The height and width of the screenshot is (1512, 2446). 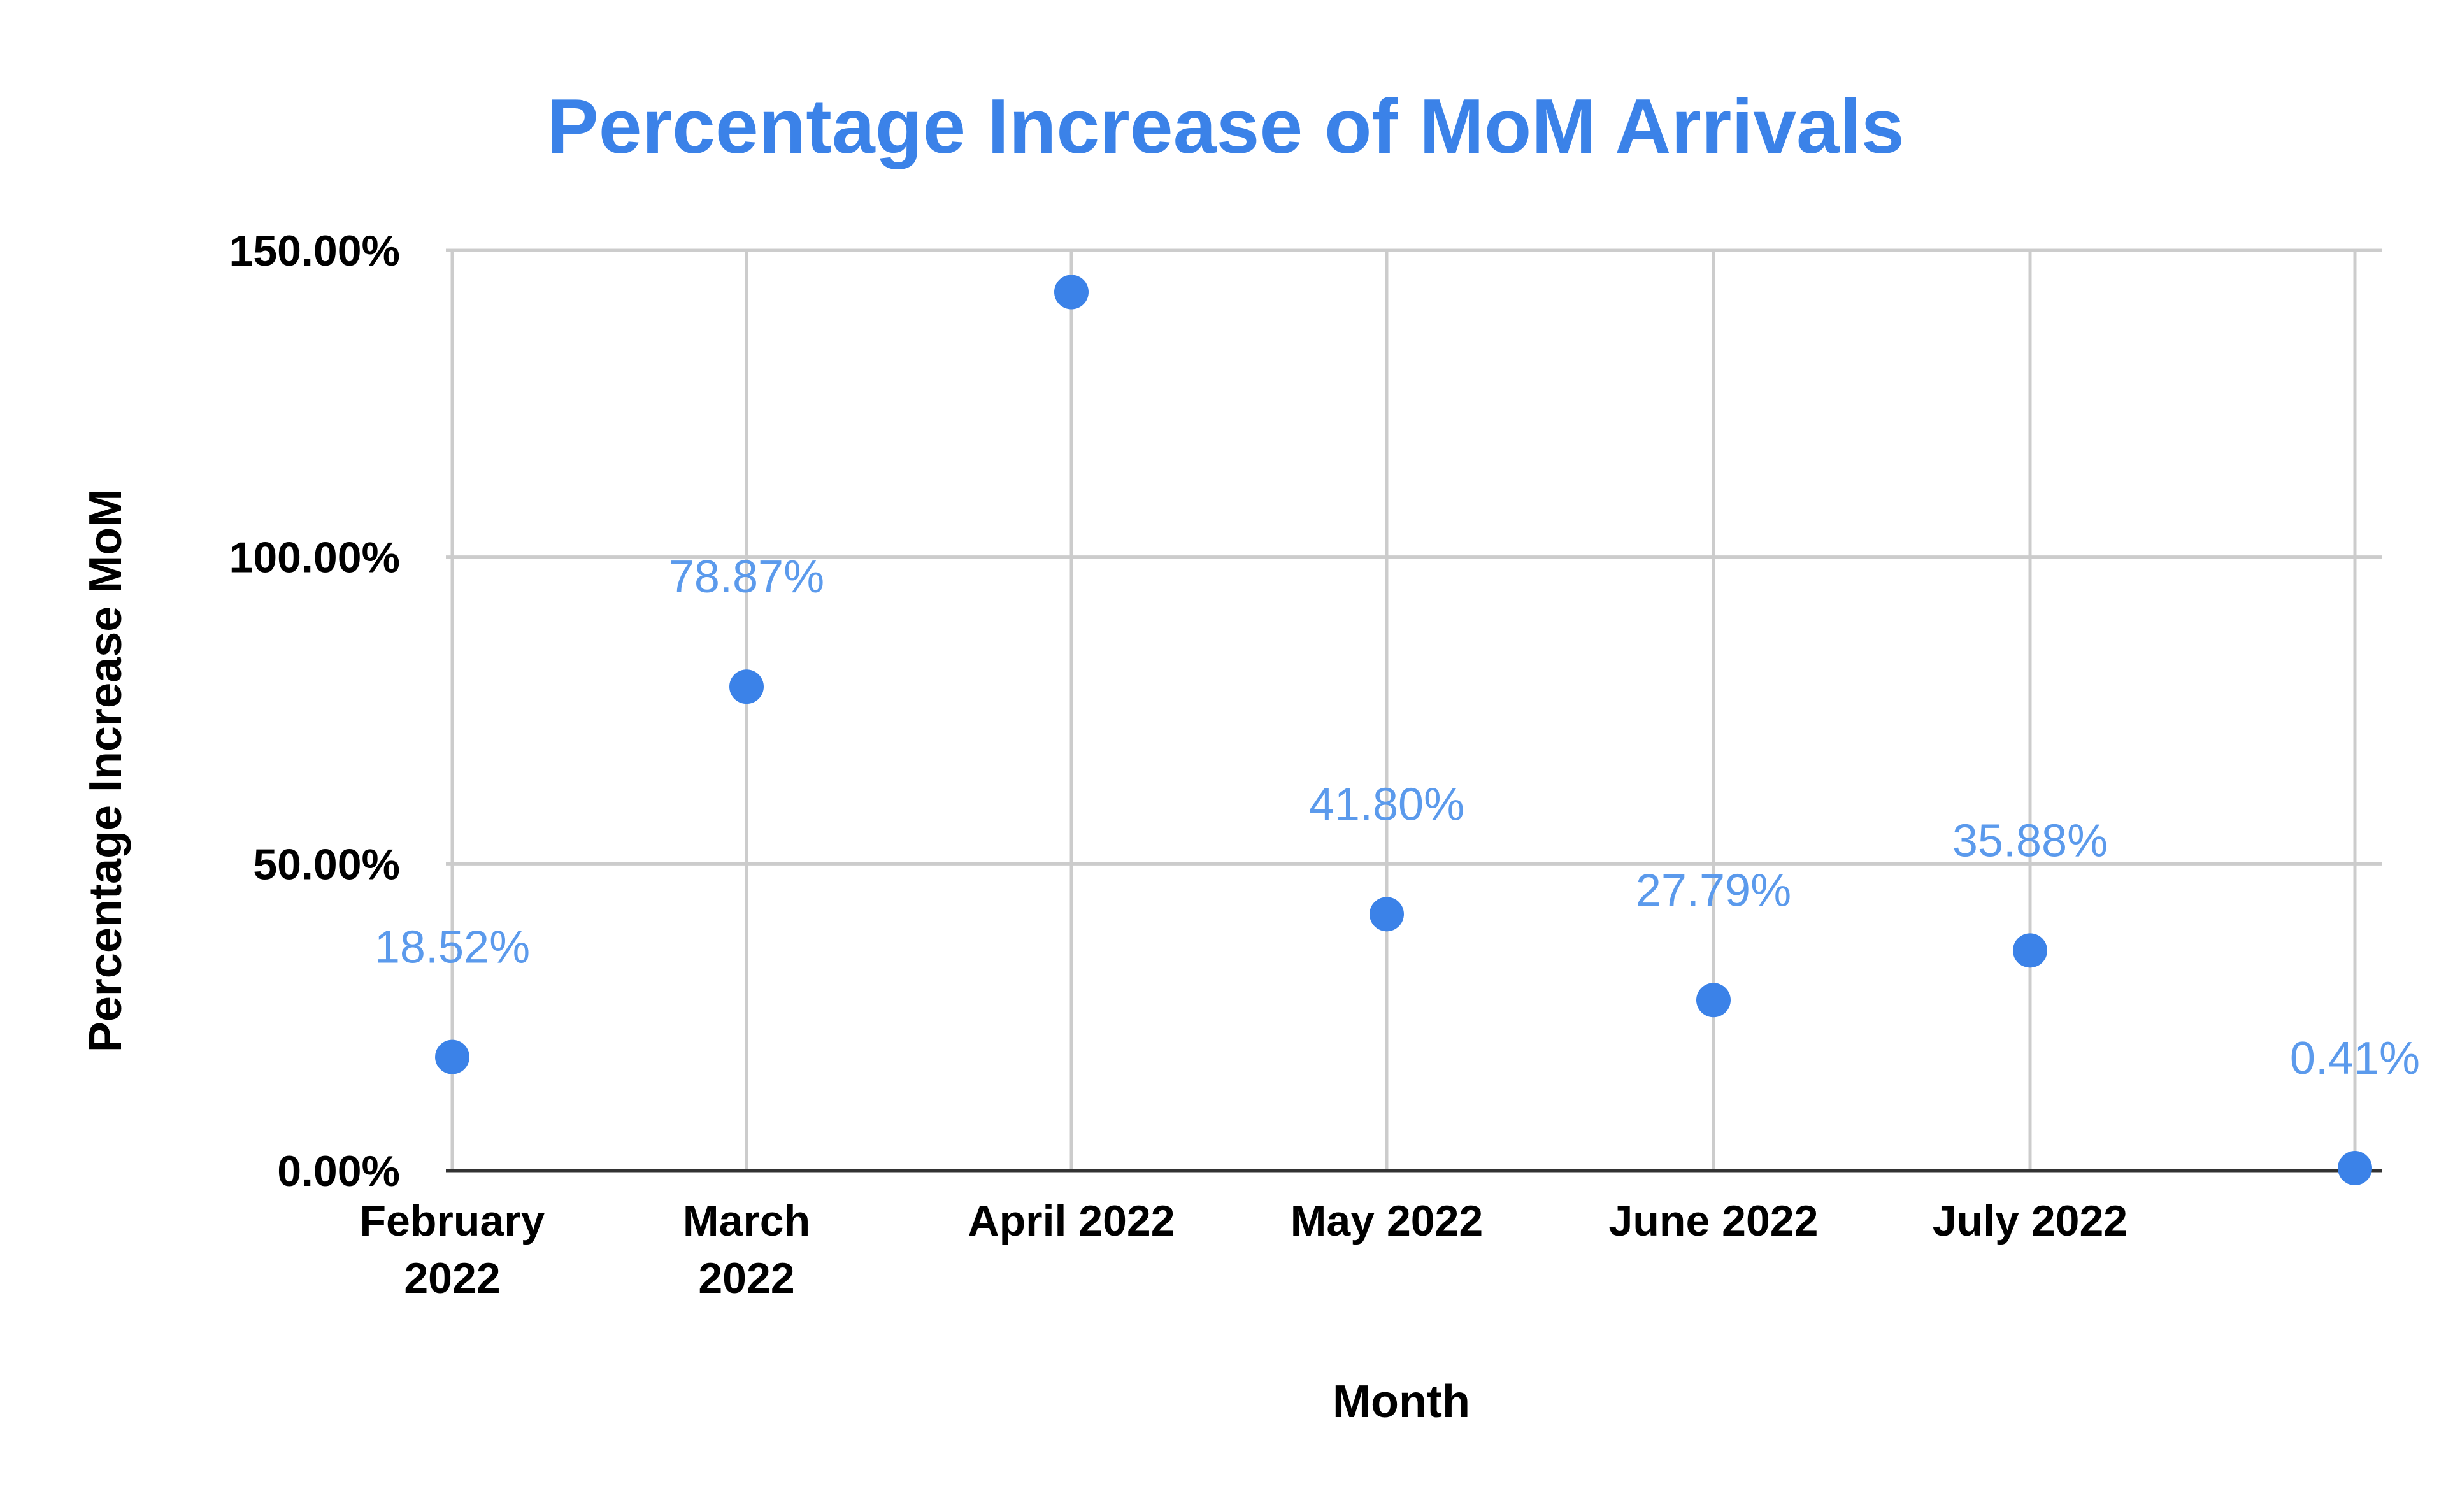 I want to click on x-tick-label: April 2022, so click(x=1071, y=1221).